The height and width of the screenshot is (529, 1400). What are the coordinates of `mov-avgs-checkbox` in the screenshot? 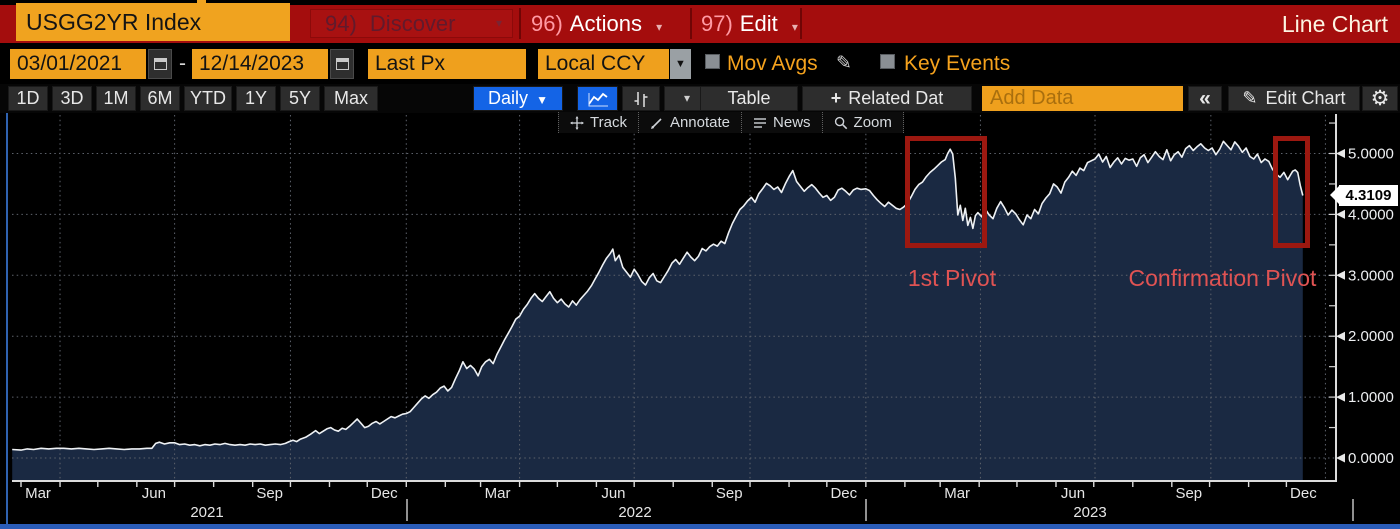 It's located at (712, 61).